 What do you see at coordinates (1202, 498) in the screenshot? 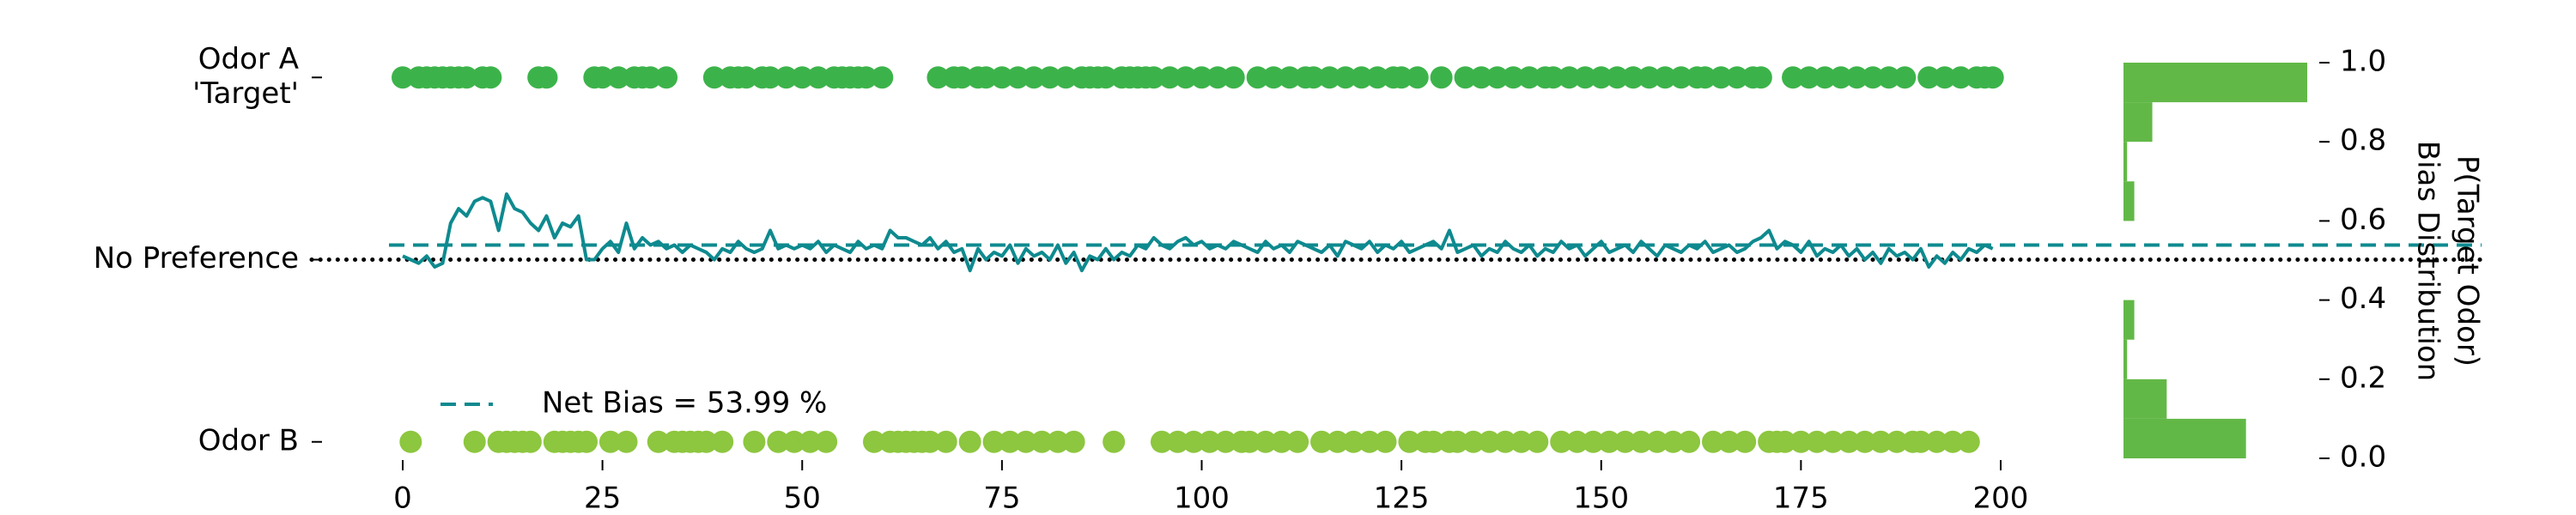
I see `x-tick-label: 100` at bounding box center [1202, 498].